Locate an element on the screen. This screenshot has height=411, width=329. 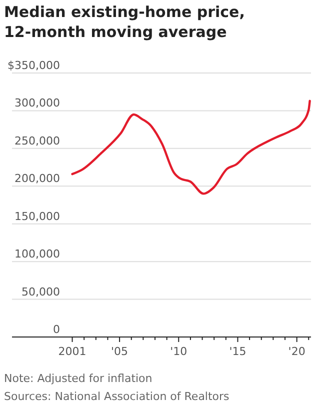
text: Note: Adjusted for inflation is located at coordinates (78, 378).